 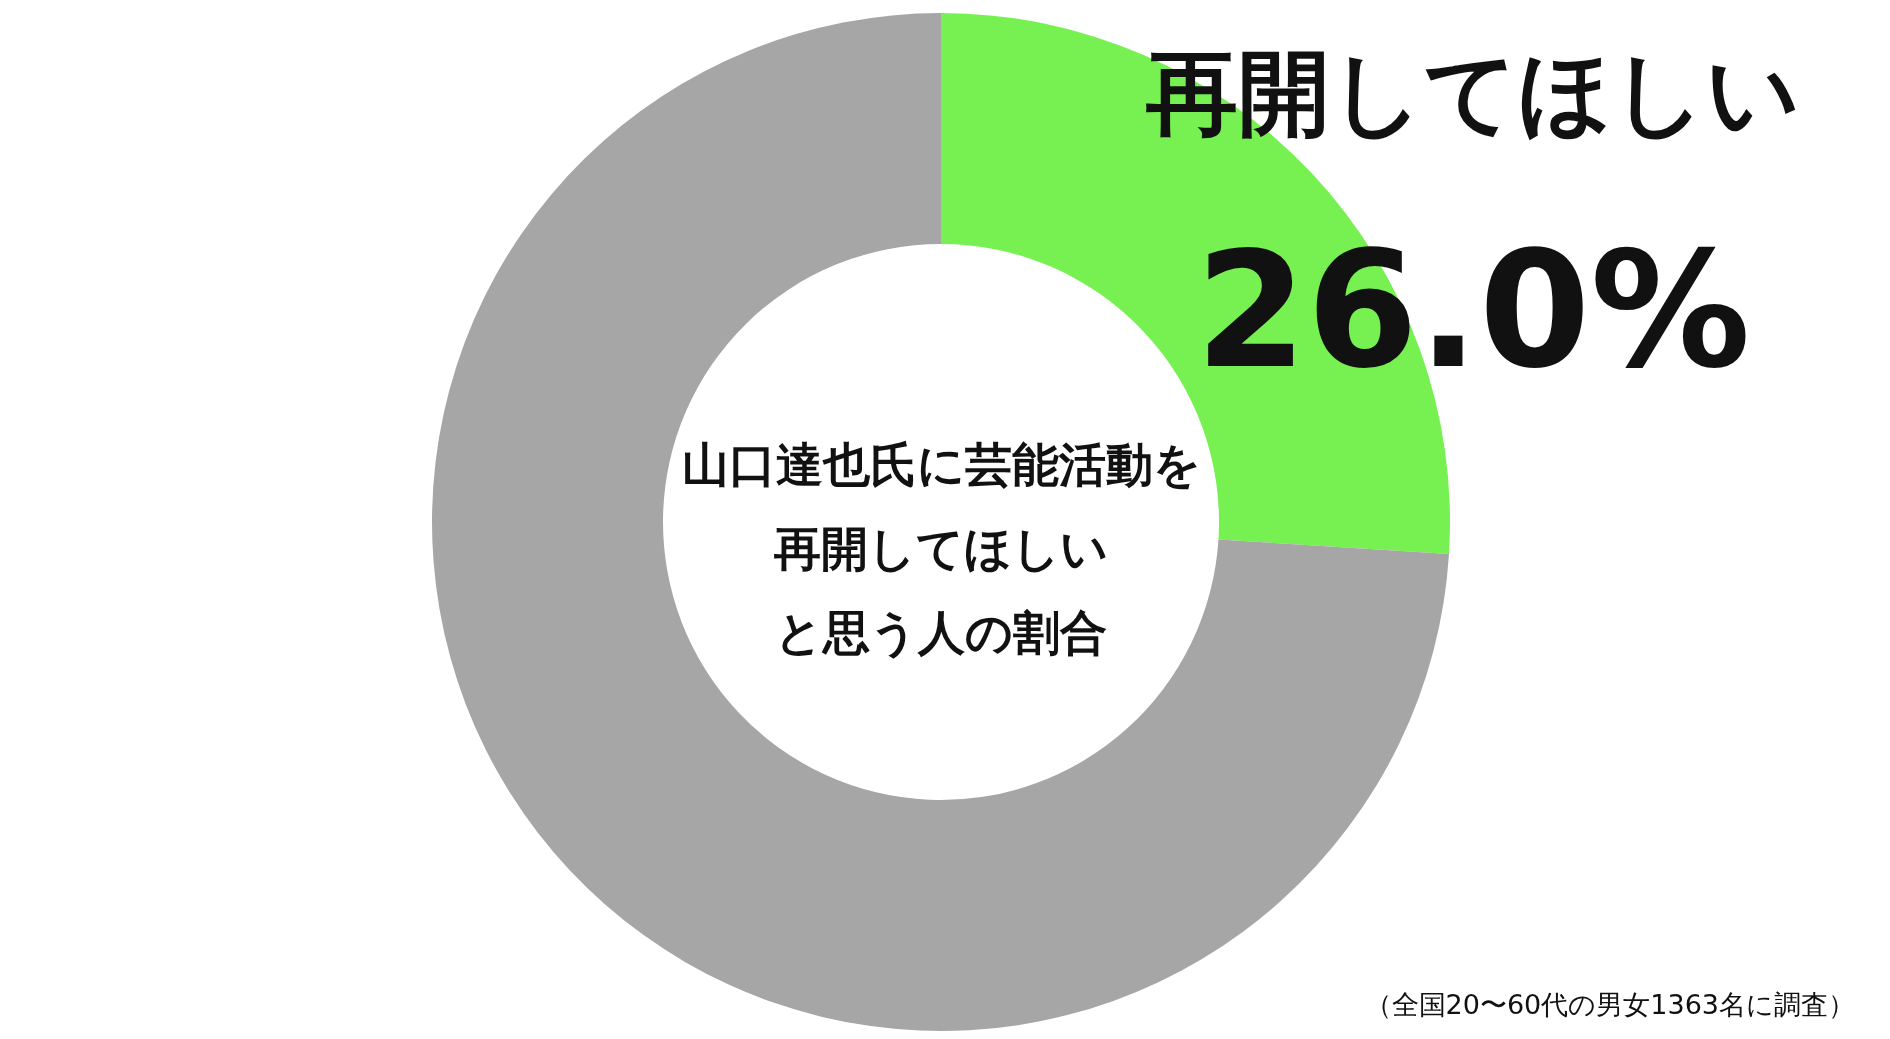 I want to click on slice-label: 再開してほしい, so click(x=1472, y=94).